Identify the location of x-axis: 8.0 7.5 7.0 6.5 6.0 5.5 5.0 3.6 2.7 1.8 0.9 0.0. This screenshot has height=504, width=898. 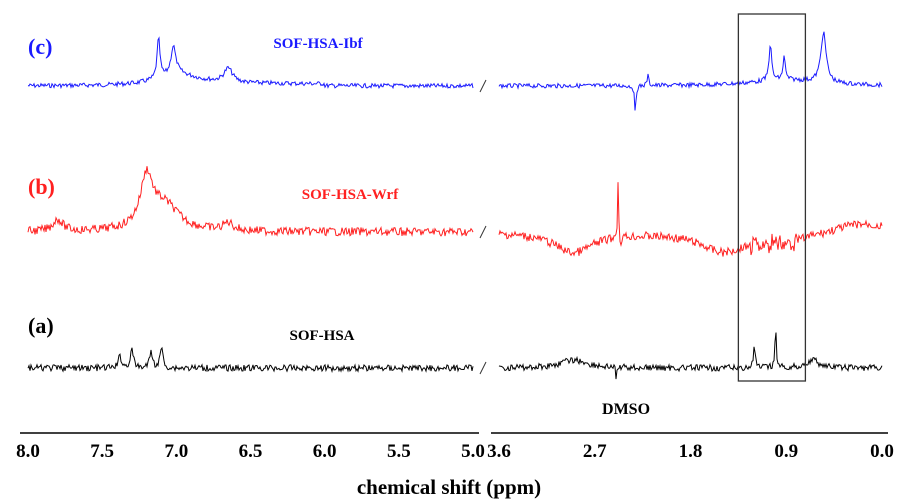
(455, 447).